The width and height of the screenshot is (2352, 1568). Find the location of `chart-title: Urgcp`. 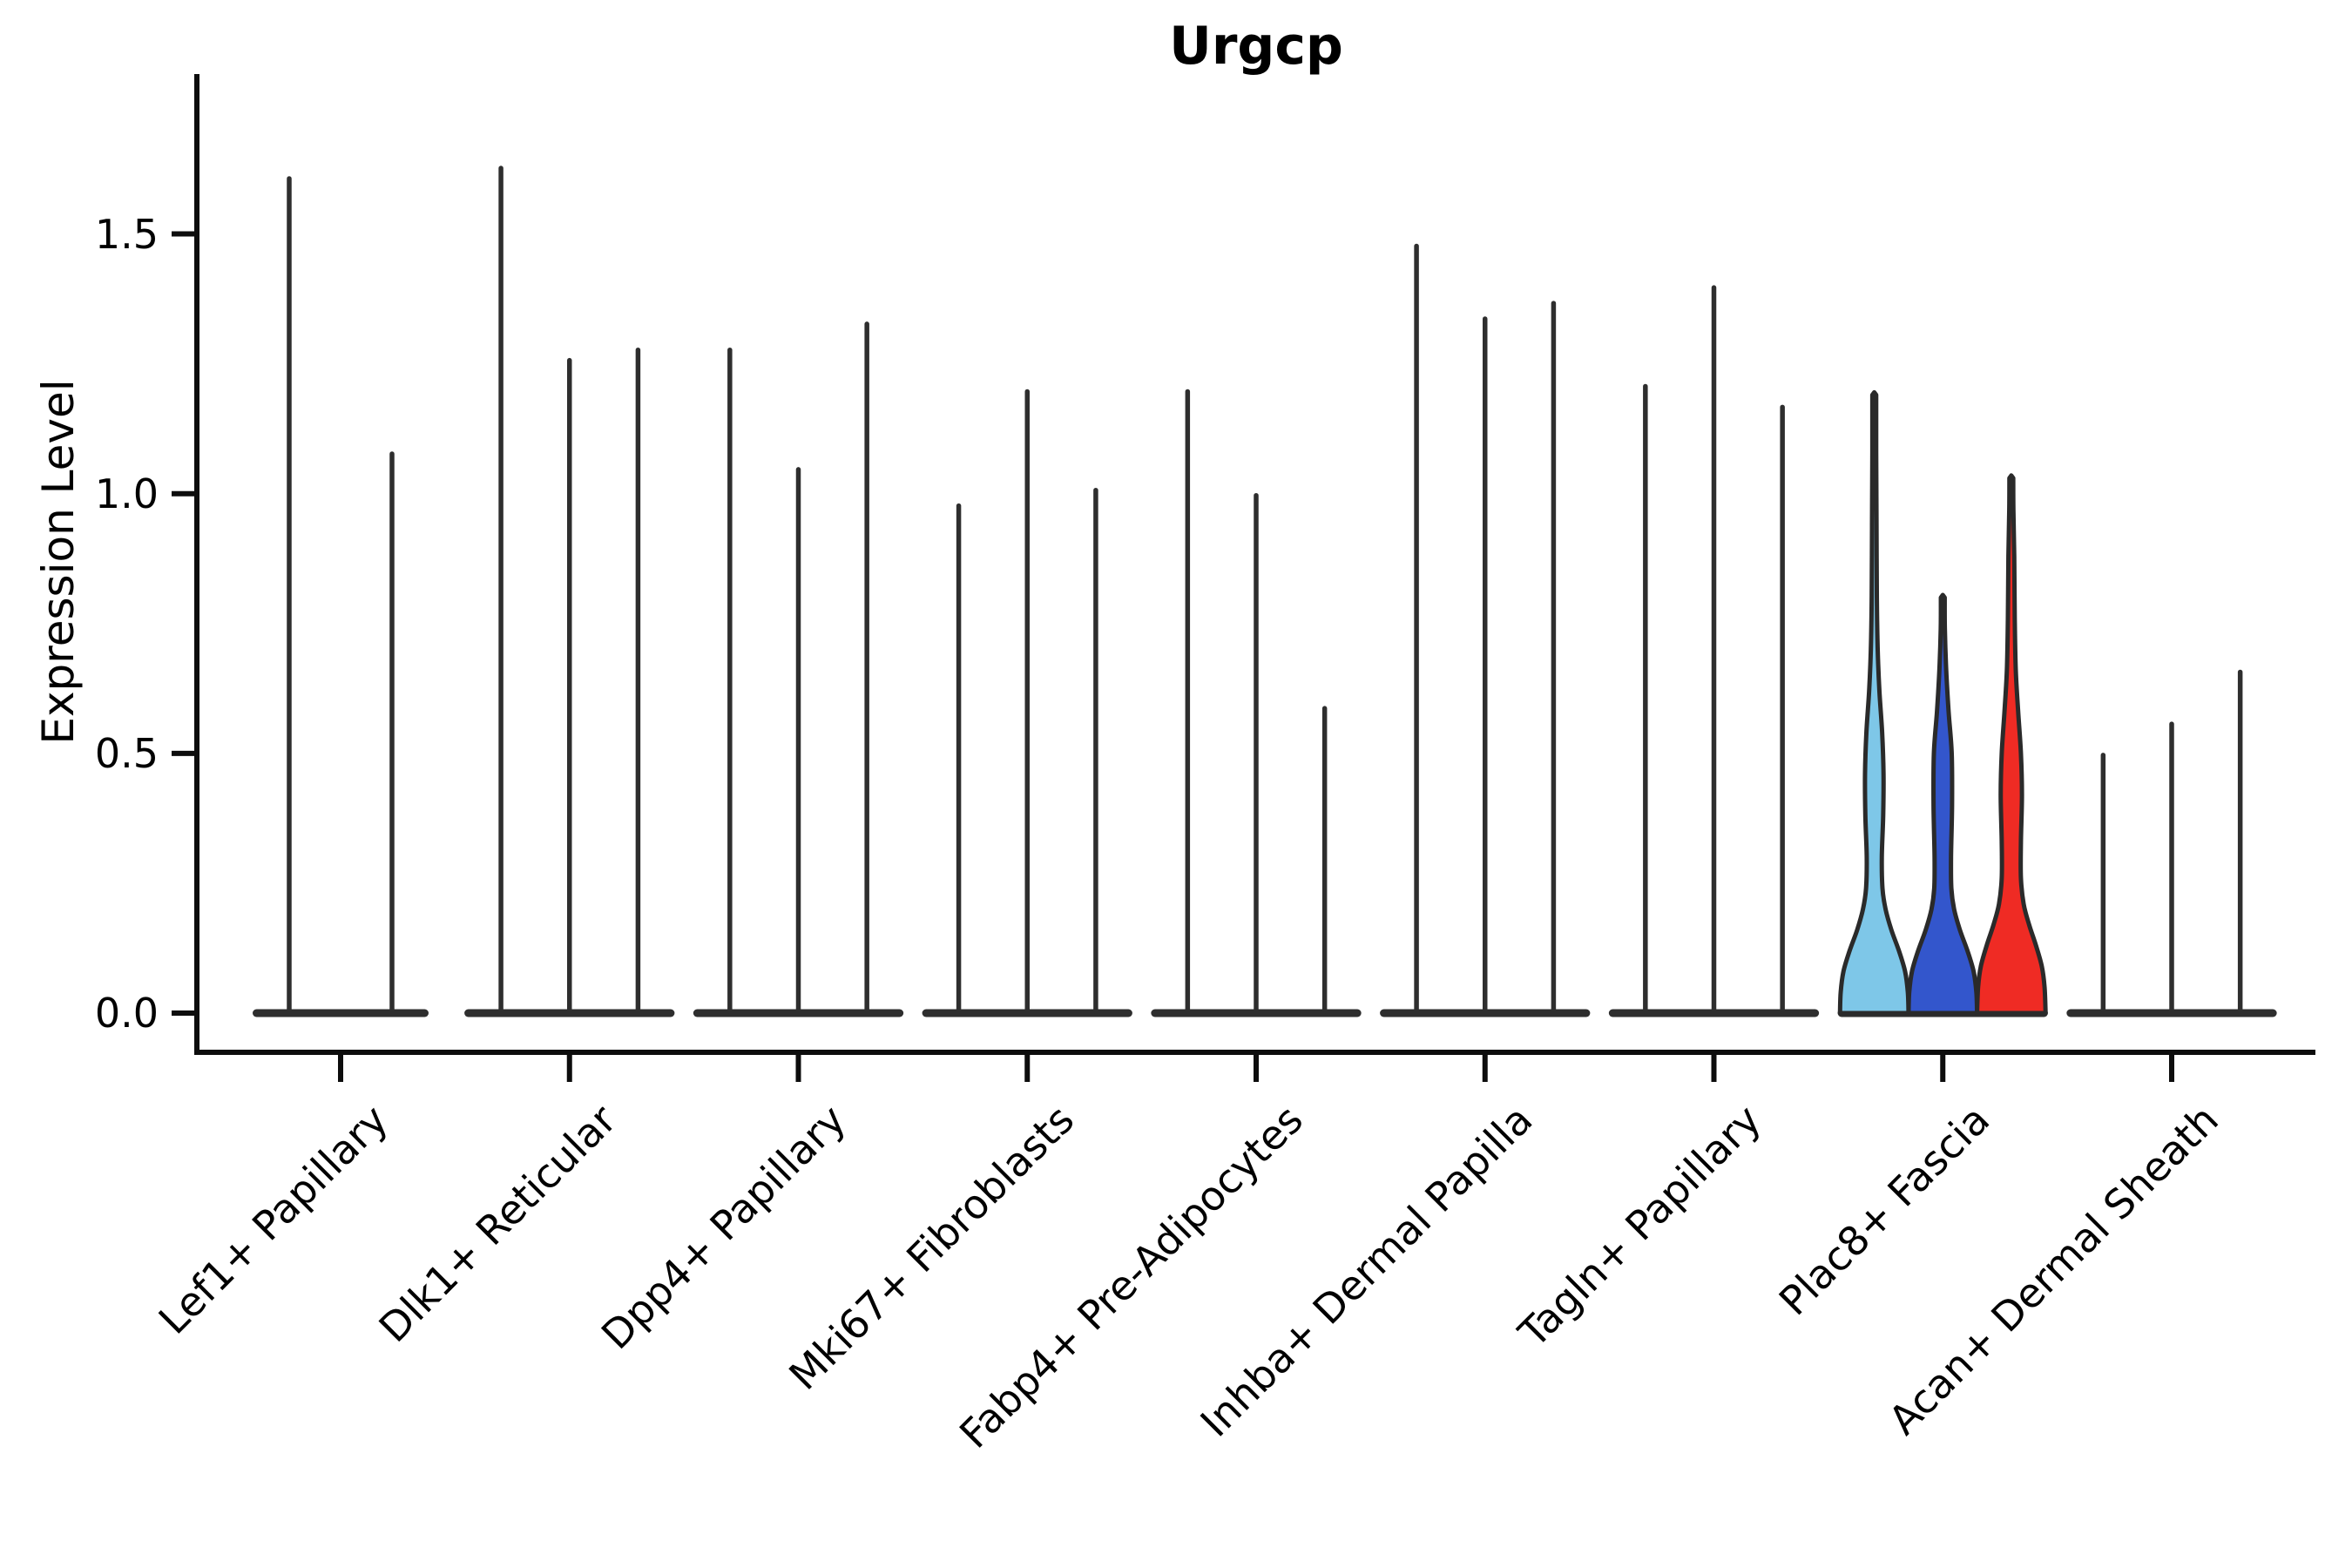

chart-title: Urgcp is located at coordinates (1256, 46).